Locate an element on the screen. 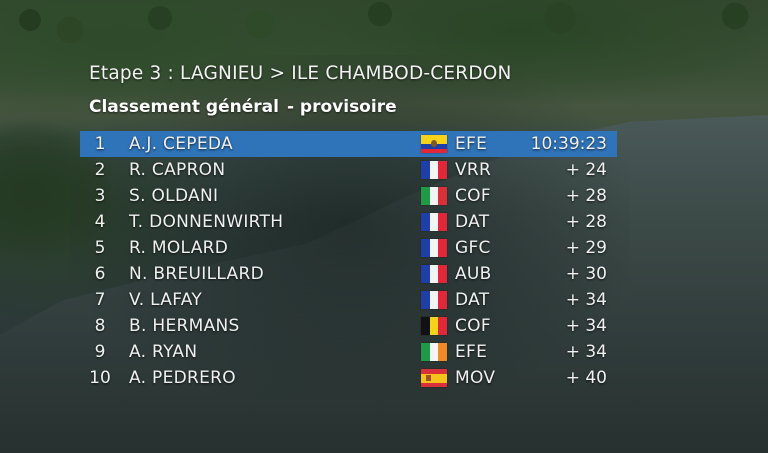  rider-name: R. CAPRON is located at coordinates (177, 170).